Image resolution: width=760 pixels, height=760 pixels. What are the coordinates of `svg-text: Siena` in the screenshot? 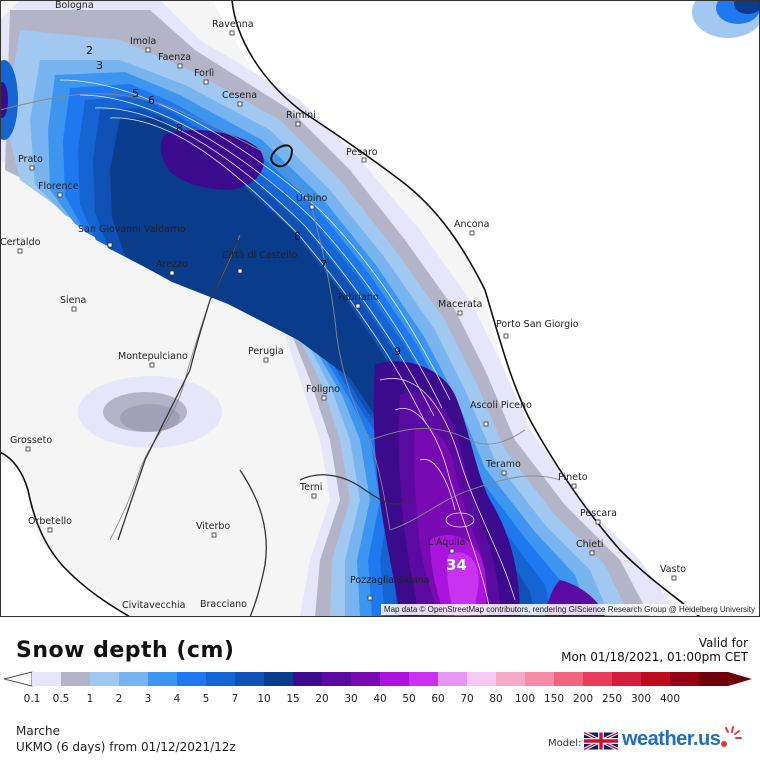 It's located at (73, 300).